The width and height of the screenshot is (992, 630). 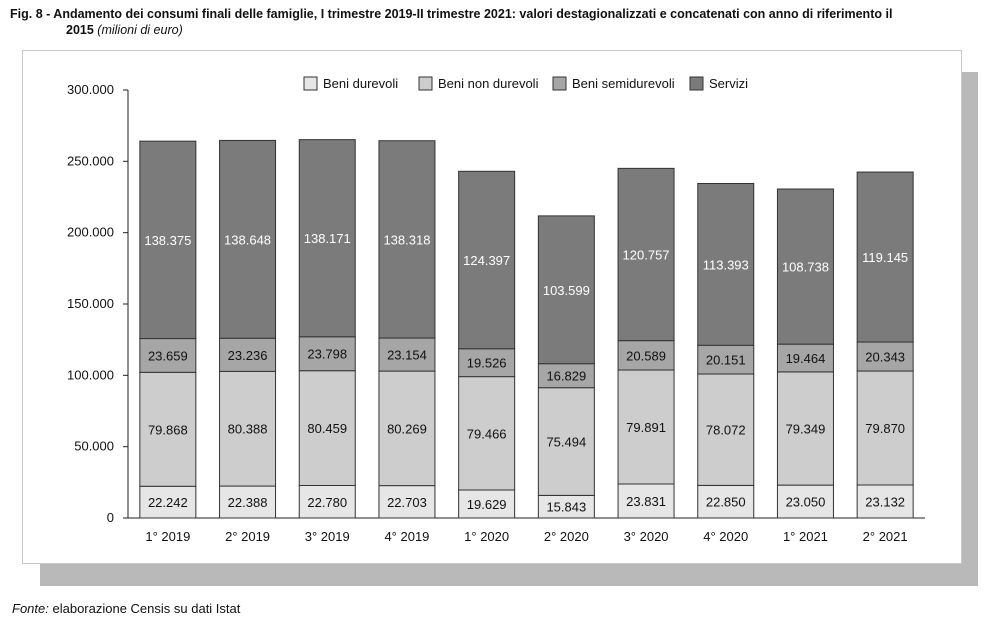 What do you see at coordinates (488, 83) in the screenshot?
I see `legend-label: Beni non durevoli` at bounding box center [488, 83].